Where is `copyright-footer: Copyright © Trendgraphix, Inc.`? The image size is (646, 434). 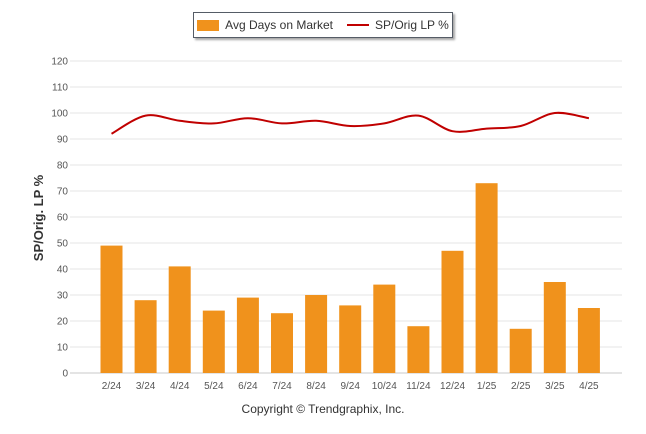 copyright-footer: Copyright © Trendgraphix, Inc. is located at coordinates (323, 409).